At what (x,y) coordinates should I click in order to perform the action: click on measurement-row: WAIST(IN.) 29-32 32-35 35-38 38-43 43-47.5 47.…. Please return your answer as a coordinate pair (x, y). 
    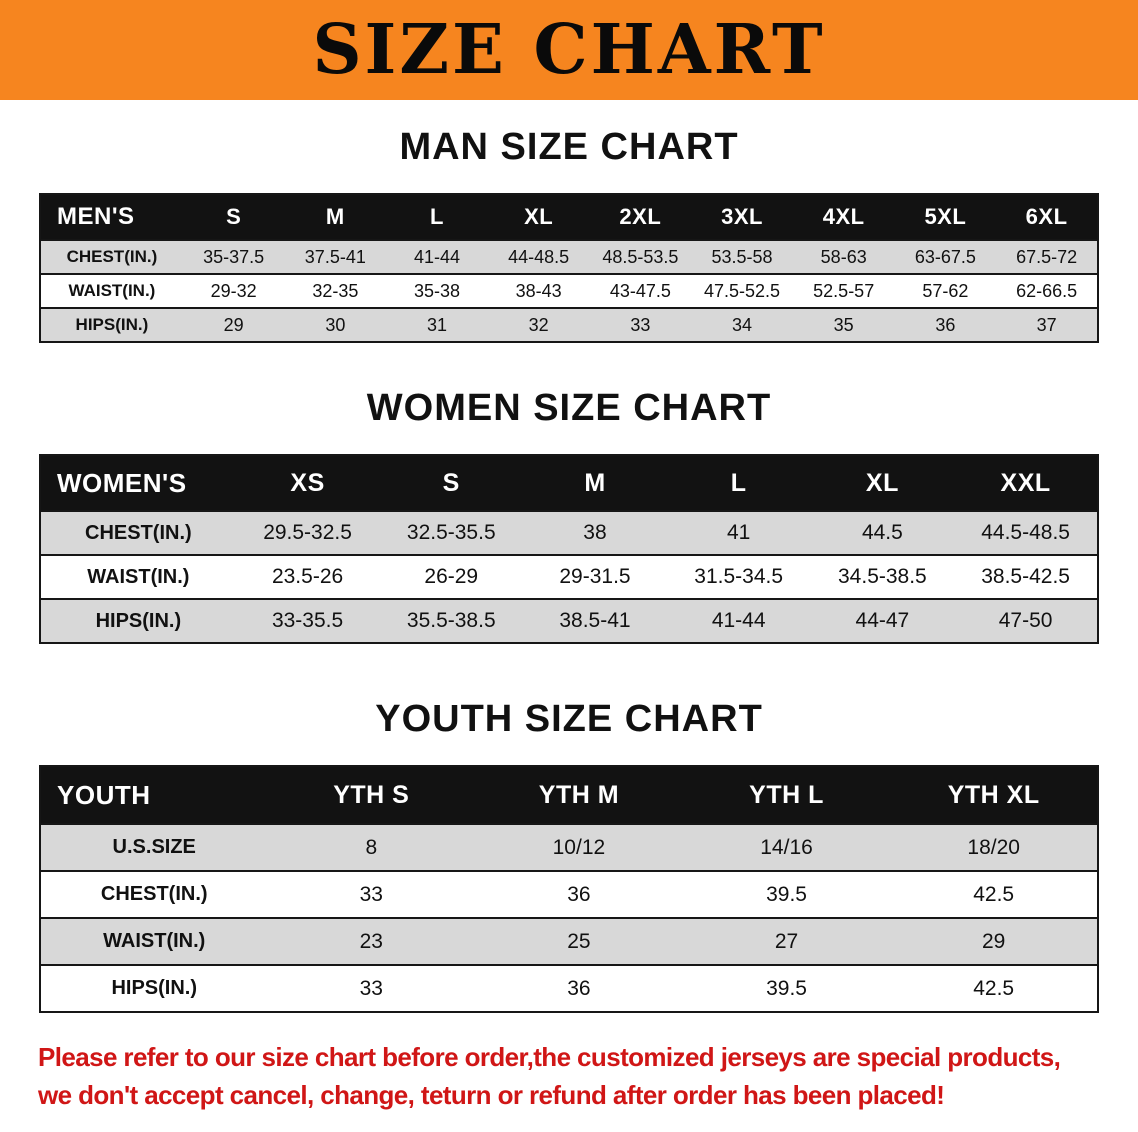
    Looking at the image, I should click on (569, 291).